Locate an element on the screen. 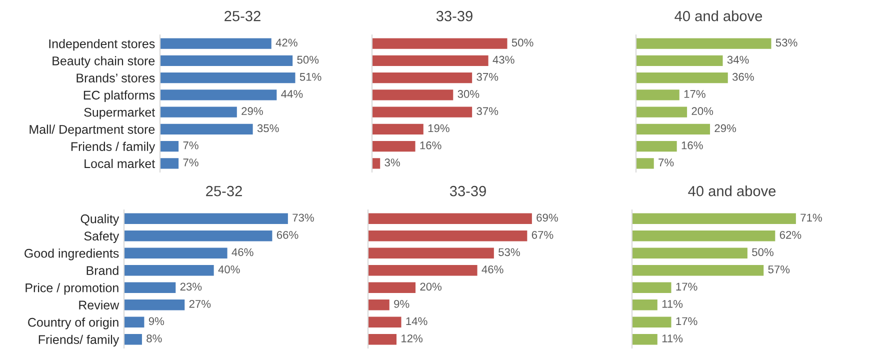 Image resolution: width=876 pixels, height=352 pixels. data-label: 67% is located at coordinates (543, 234).